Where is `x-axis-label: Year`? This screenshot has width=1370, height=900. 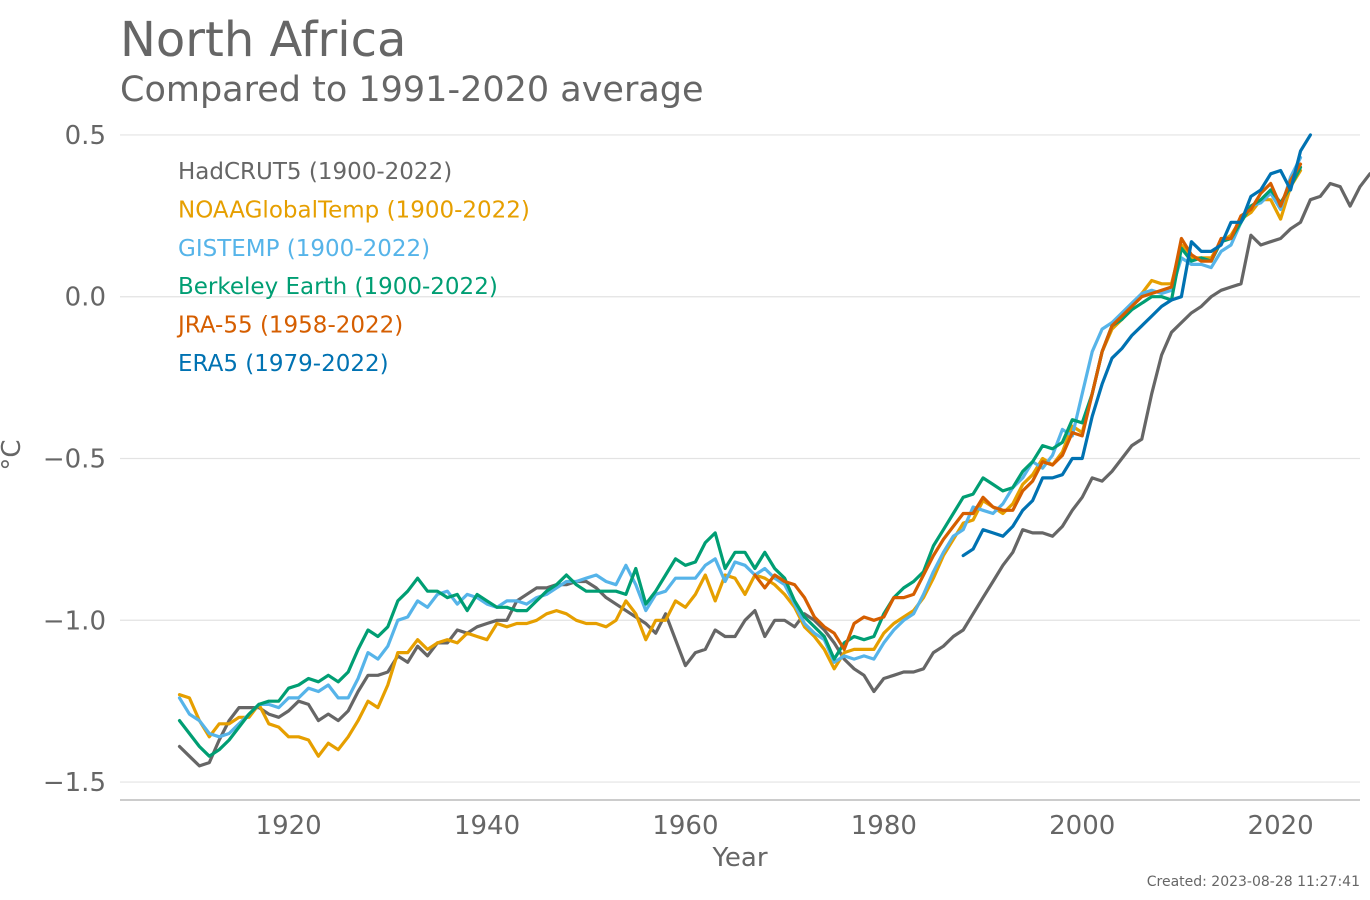 x-axis-label: Year is located at coordinates (739, 858).